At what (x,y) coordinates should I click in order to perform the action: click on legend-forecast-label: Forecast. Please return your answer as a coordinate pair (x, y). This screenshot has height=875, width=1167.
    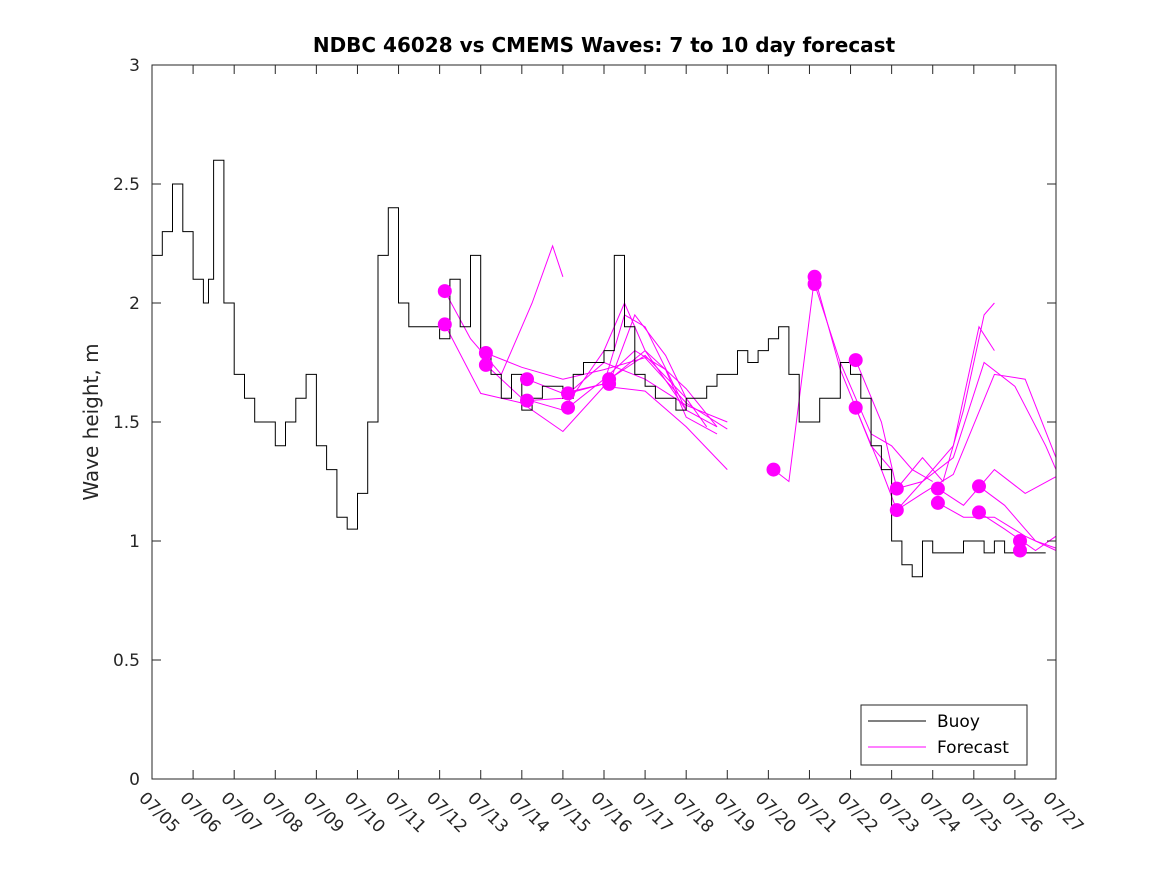
    Looking at the image, I should click on (973, 748).